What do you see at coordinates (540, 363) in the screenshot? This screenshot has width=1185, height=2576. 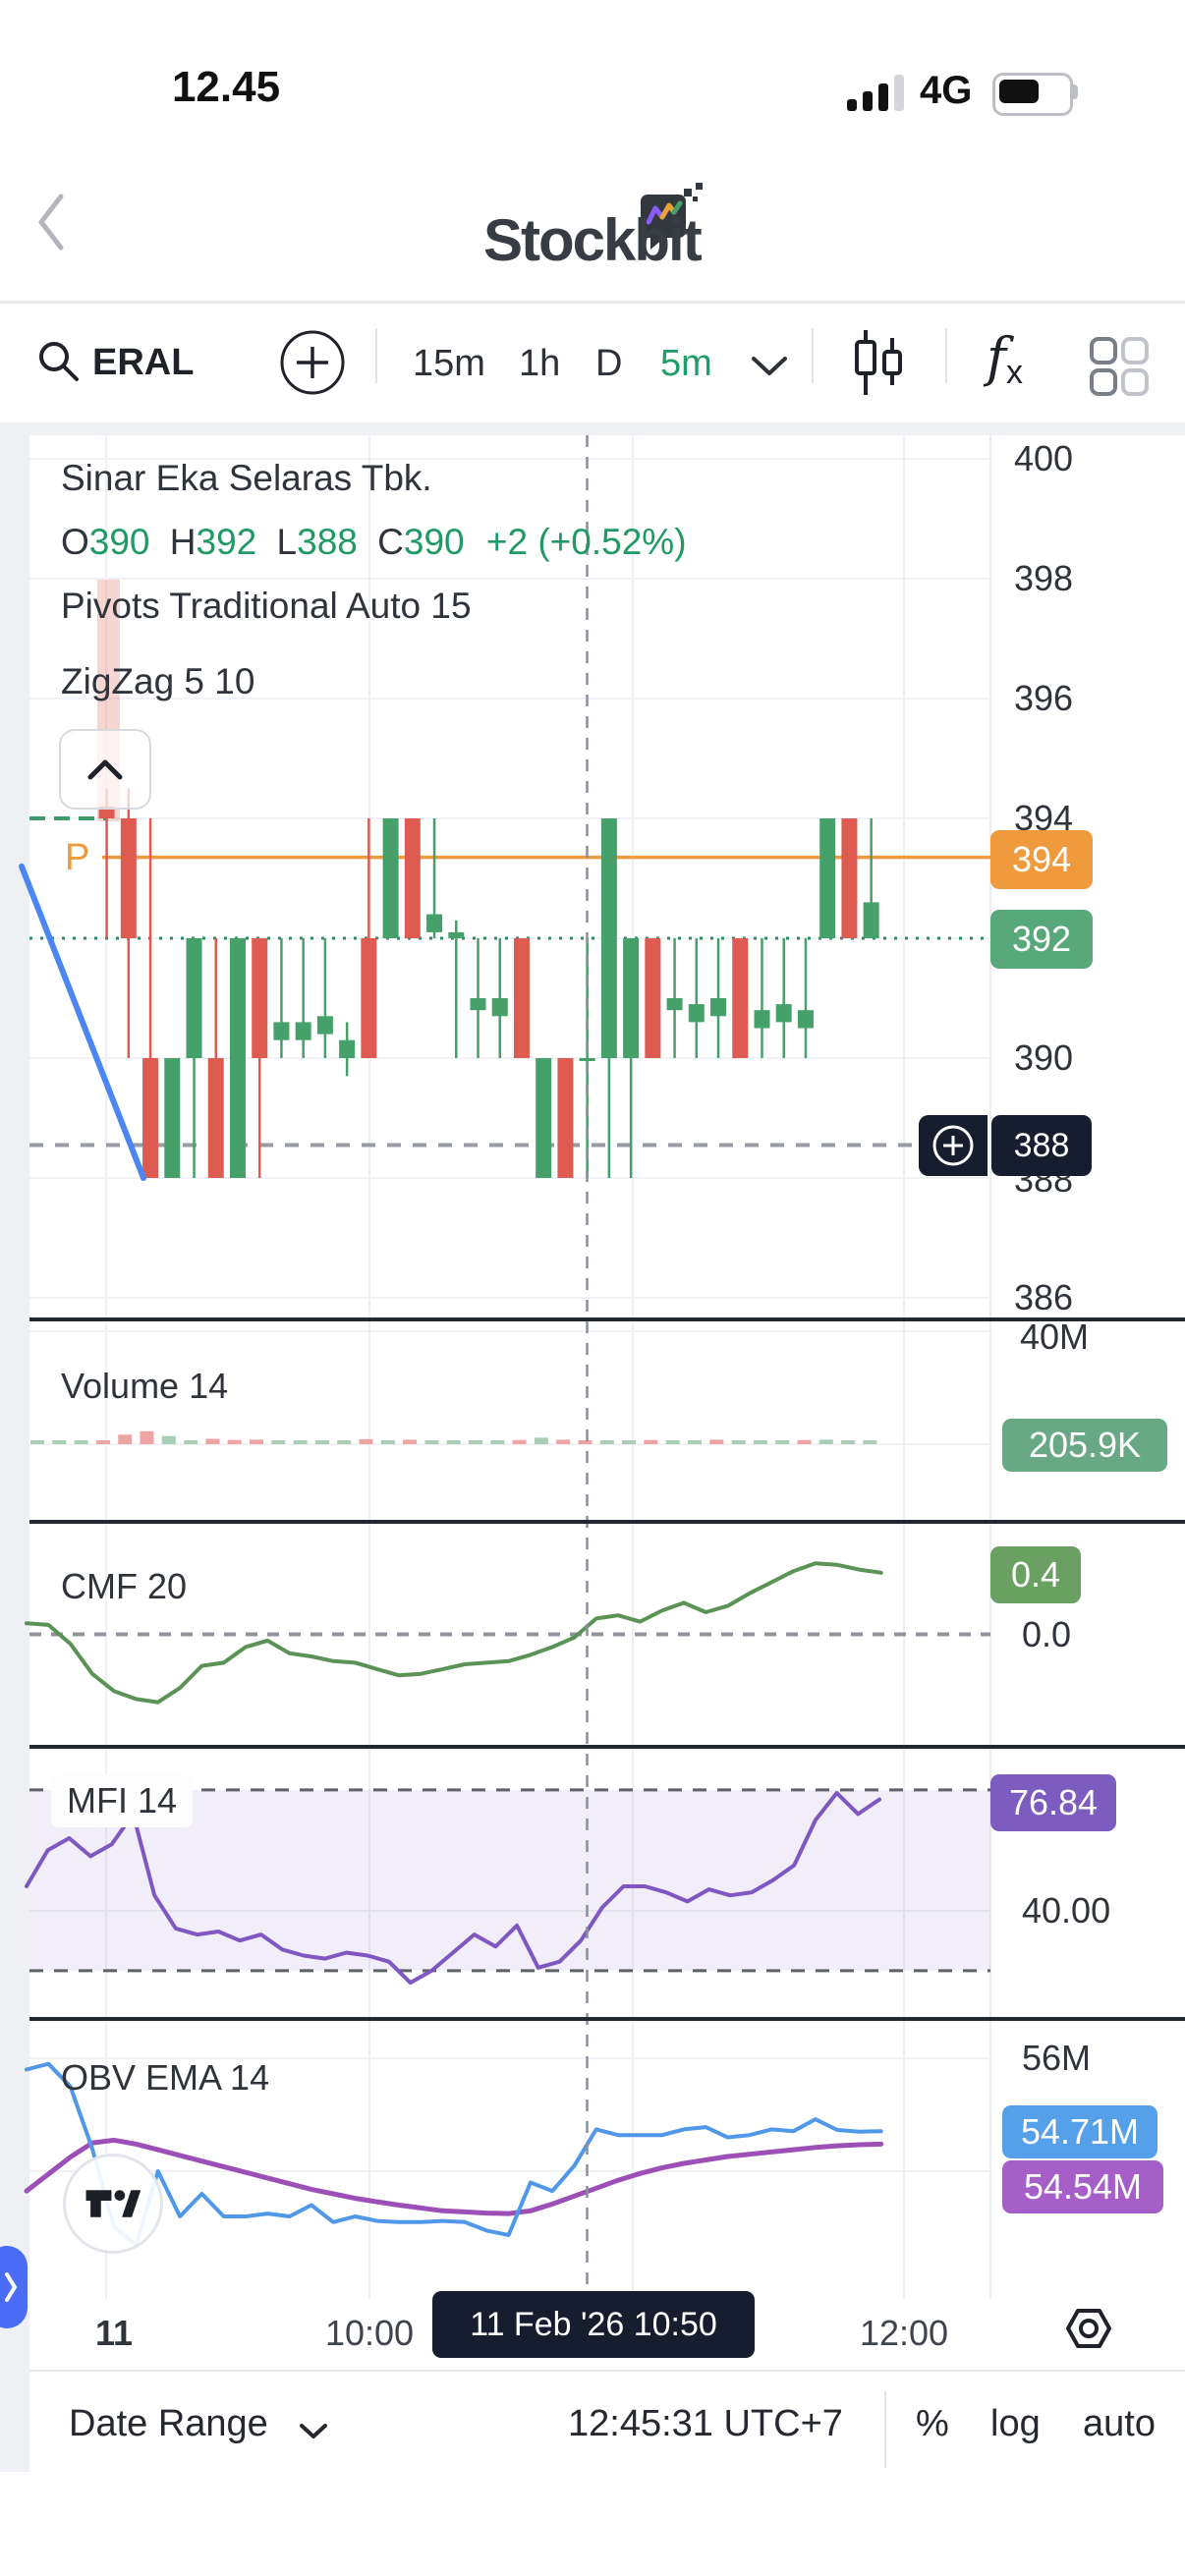 I see `tab-timeframe-1h: 1h` at bounding box center [540, 363].